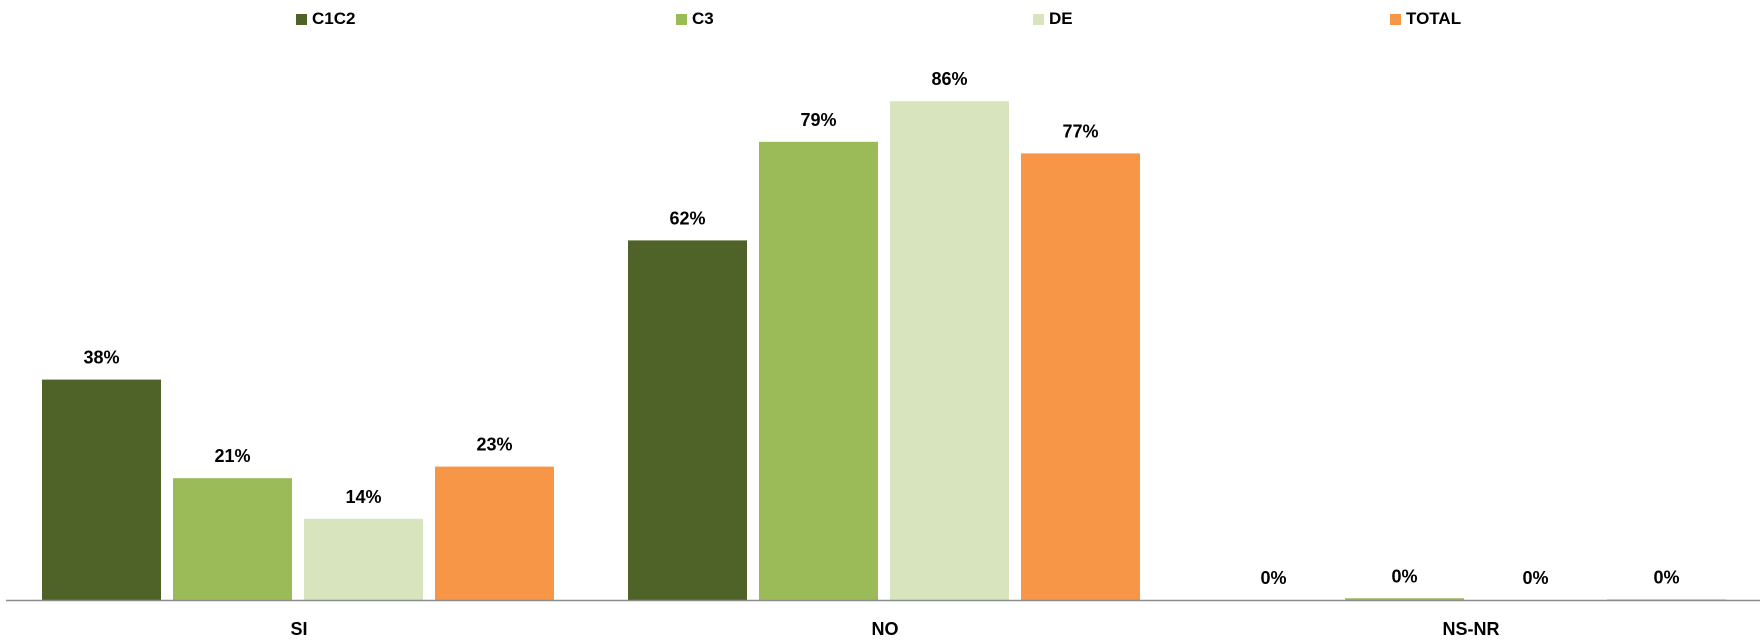 The width and height of the screenshot is (1760, 640). I want to click on category-label-no: NO, so click(885, 629).